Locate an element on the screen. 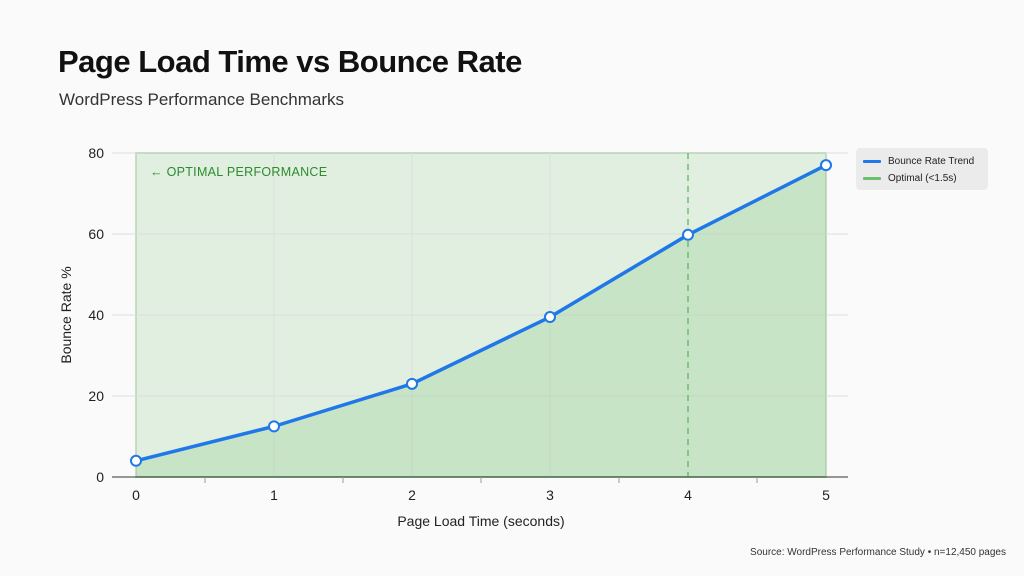 This screenshot has width=1024, height=576. x-tick-label: 4 is located at coordinates (688, 495).